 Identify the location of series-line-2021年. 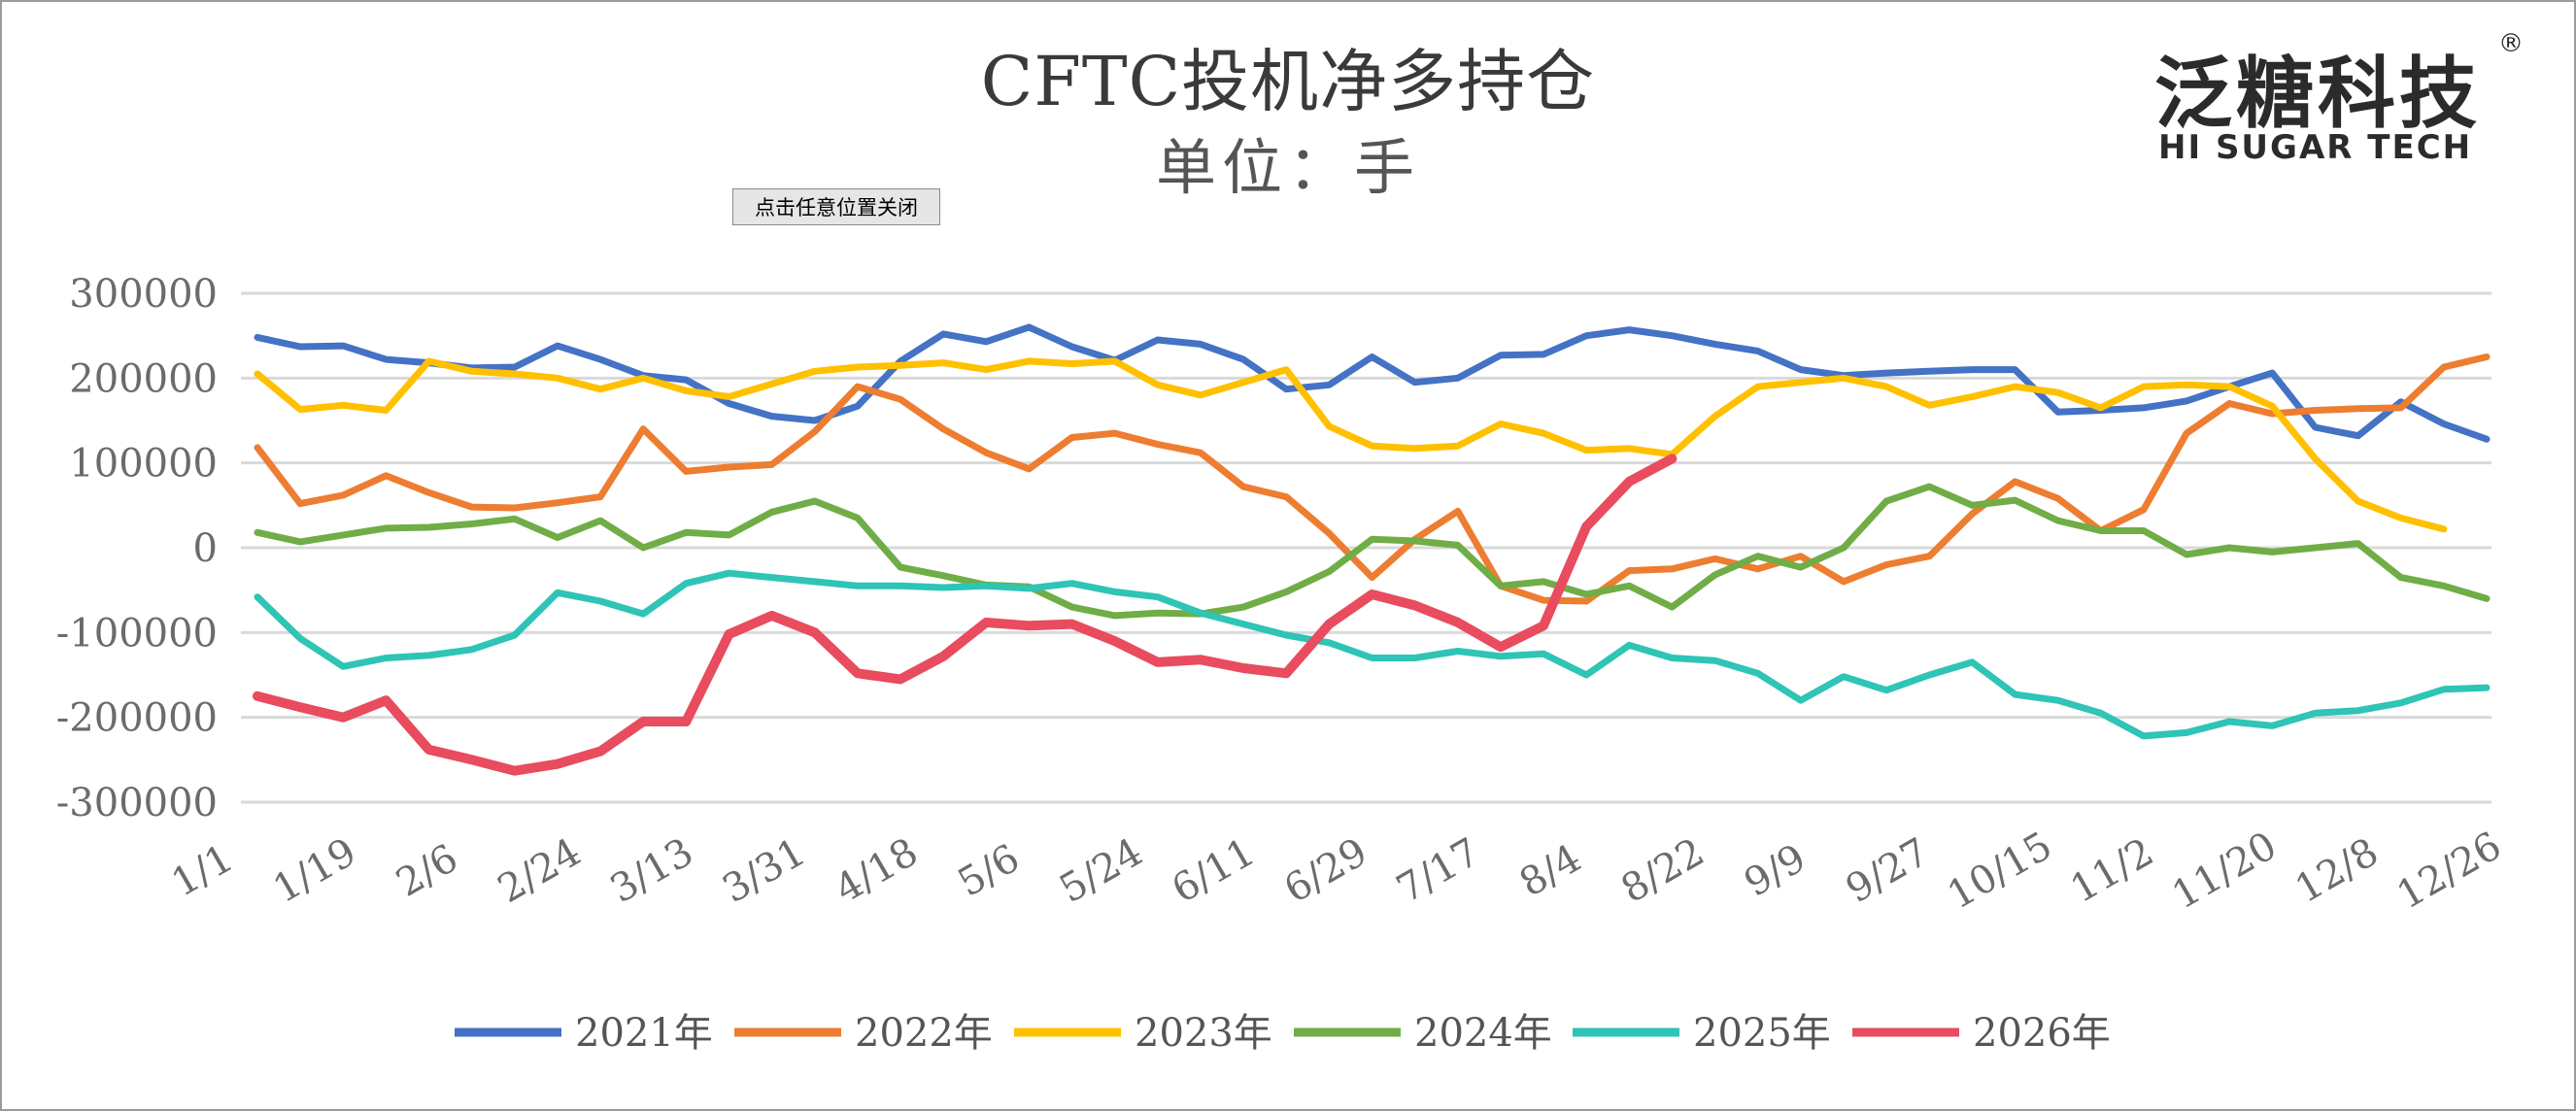
(1372, 383).